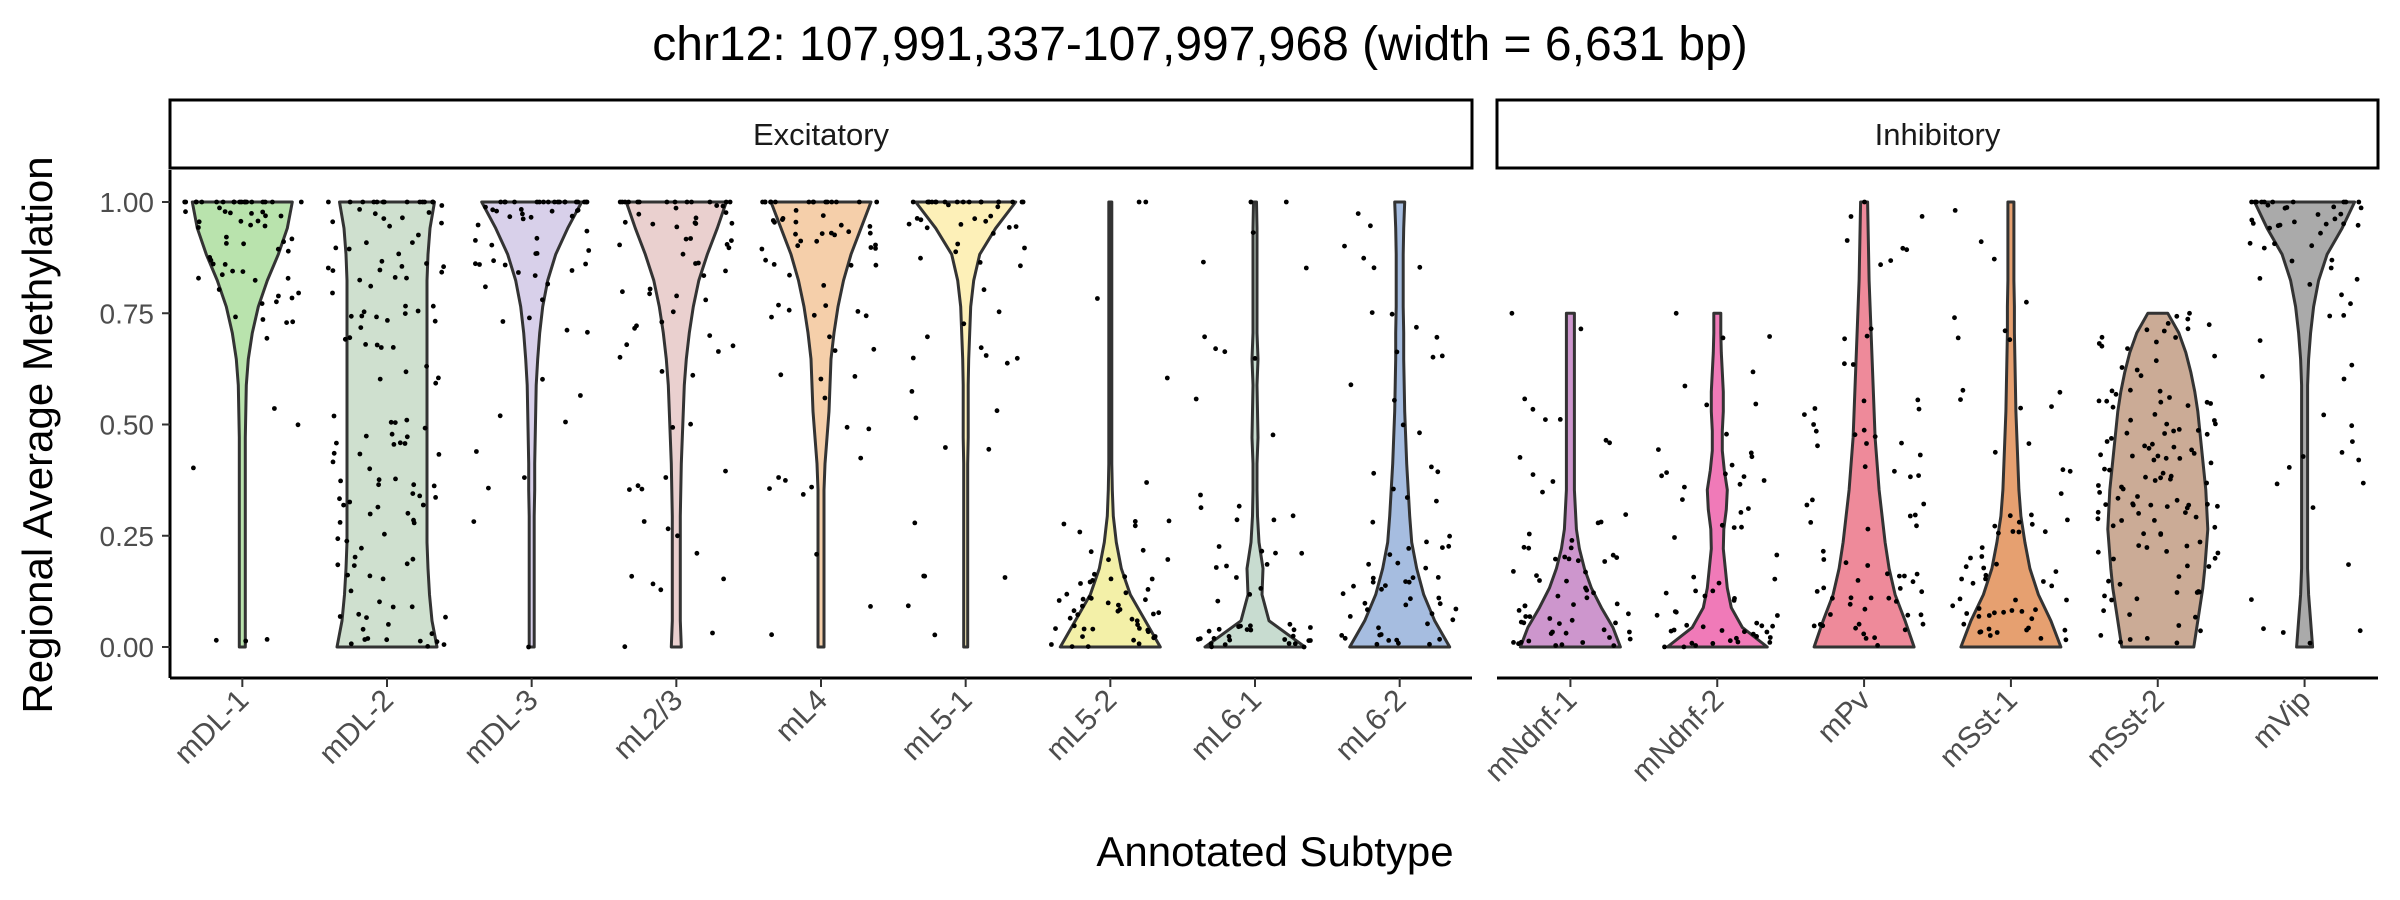  I want to click on facet-strip-label: Inhibitory, so click(1938, 134).